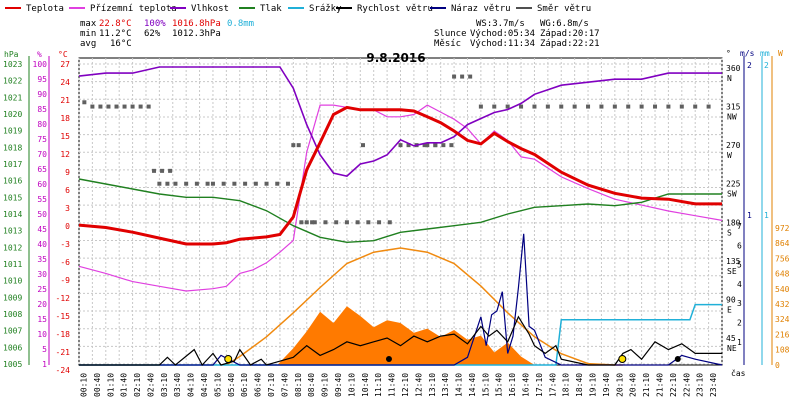 This screenshot has height=400, width=800. What do you see at coordinates (780, 53) in the screenshot?
I see `w-unit: W` at bounding box center [780, 53].